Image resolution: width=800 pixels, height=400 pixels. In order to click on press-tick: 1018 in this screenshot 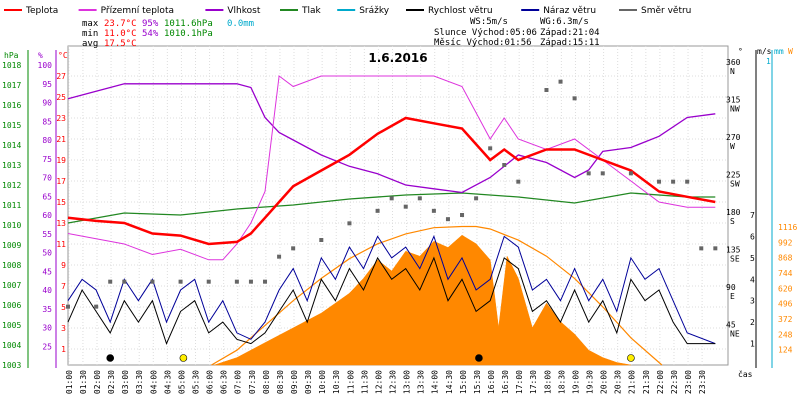, I will do `click(11, 65)`.